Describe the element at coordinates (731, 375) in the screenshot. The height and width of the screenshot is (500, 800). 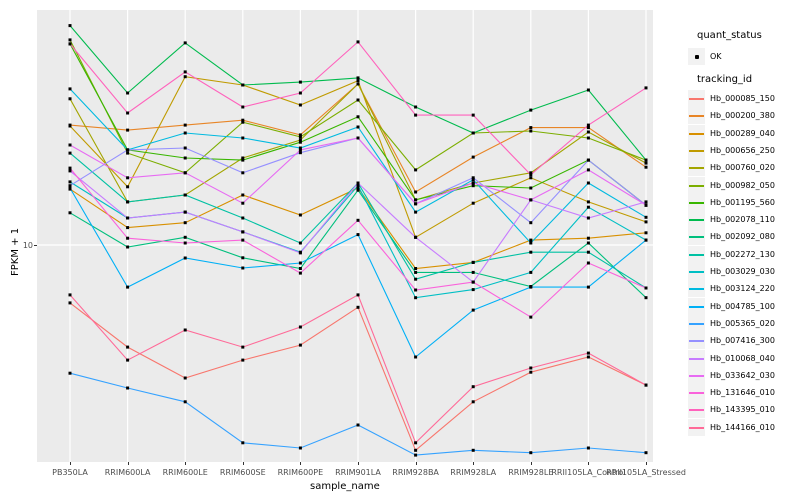
I see `legend-item-Hb_033642_030: Hb_033642_030` at that location.